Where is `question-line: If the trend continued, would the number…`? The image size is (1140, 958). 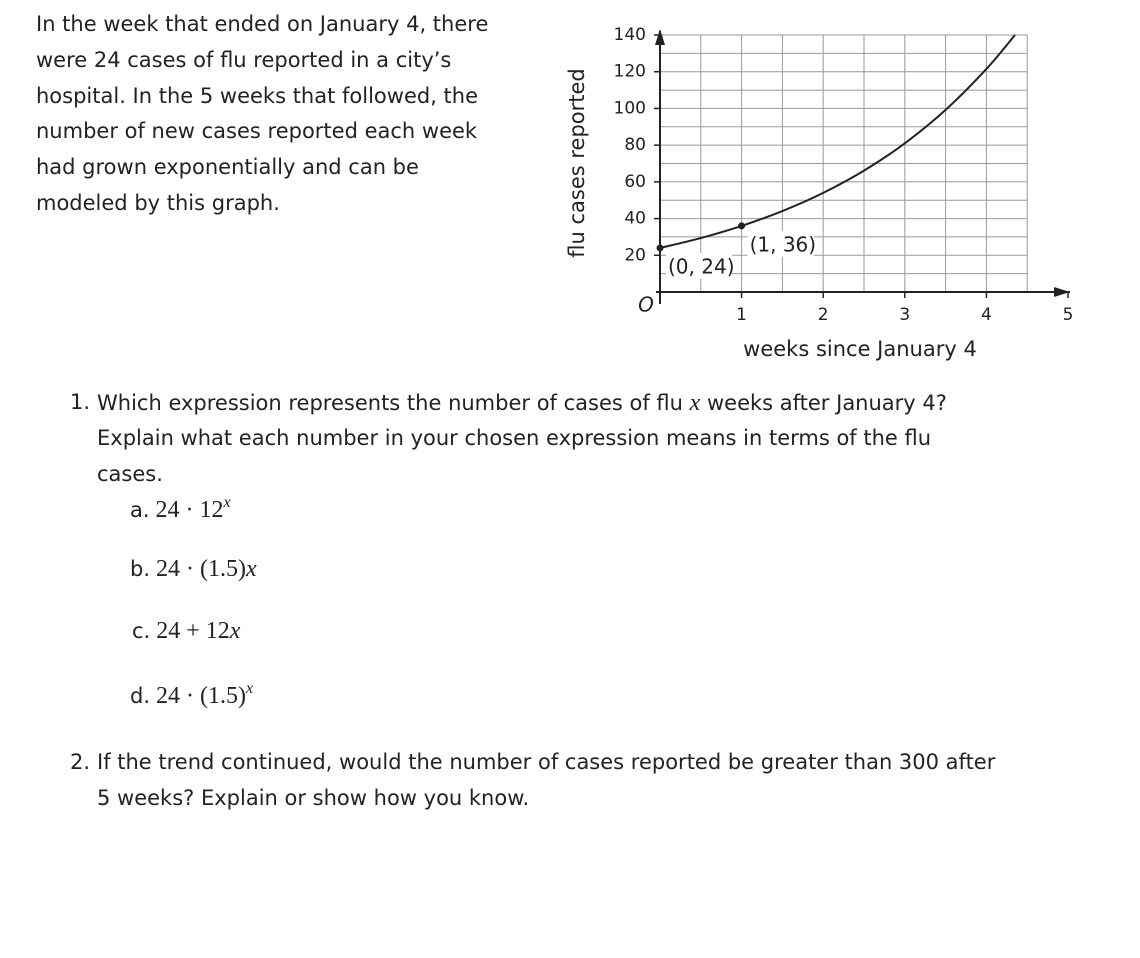 question-line: If the trend continued, would the number… is located at coordinates (546, 762).